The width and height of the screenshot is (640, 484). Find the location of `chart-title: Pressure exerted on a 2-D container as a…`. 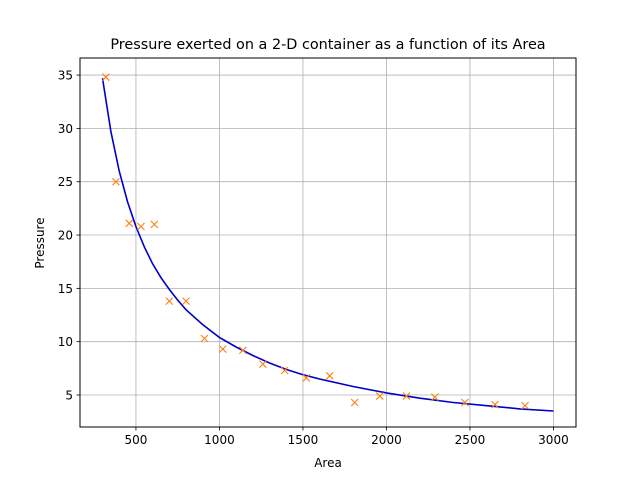

chart-title: Pressure exerted on a 2-D container as a… is located at coordinates (327, 45).